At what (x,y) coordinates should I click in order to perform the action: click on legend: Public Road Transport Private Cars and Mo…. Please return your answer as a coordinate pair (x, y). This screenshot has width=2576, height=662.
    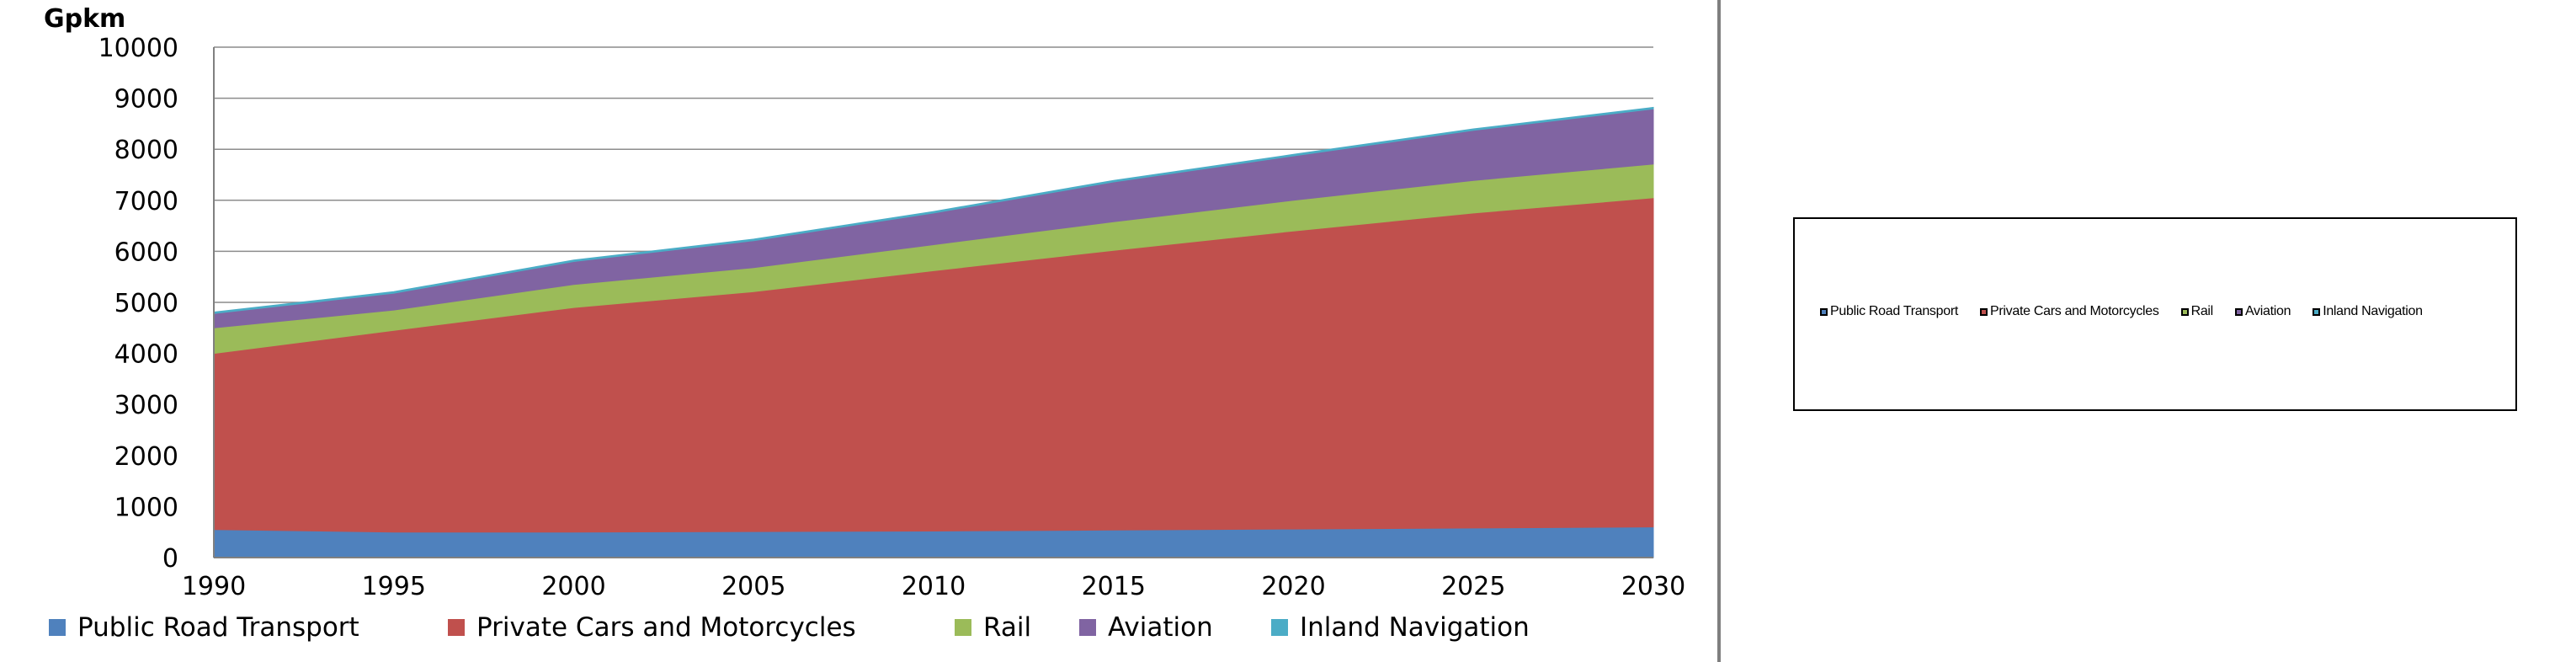
    Looking at the image, I should click on (790, 627).